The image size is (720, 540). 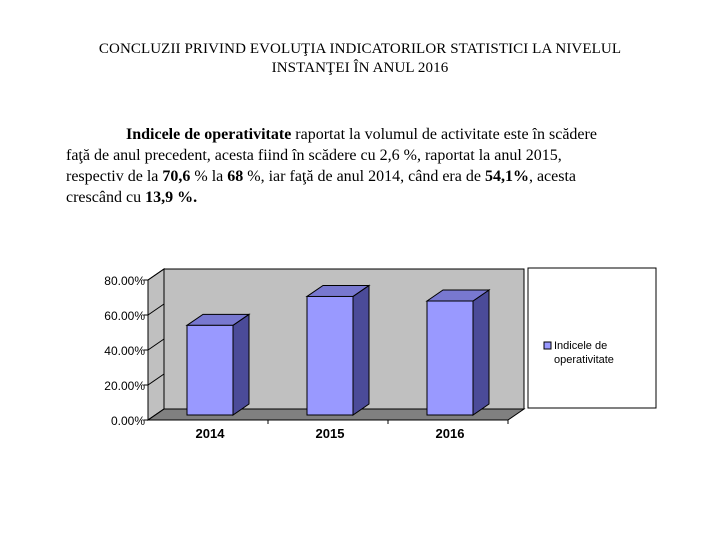 What do you see at coordinates (241, 364) in the screenshot?
I see `bar-side-2014` at bounding box center [241, 364].